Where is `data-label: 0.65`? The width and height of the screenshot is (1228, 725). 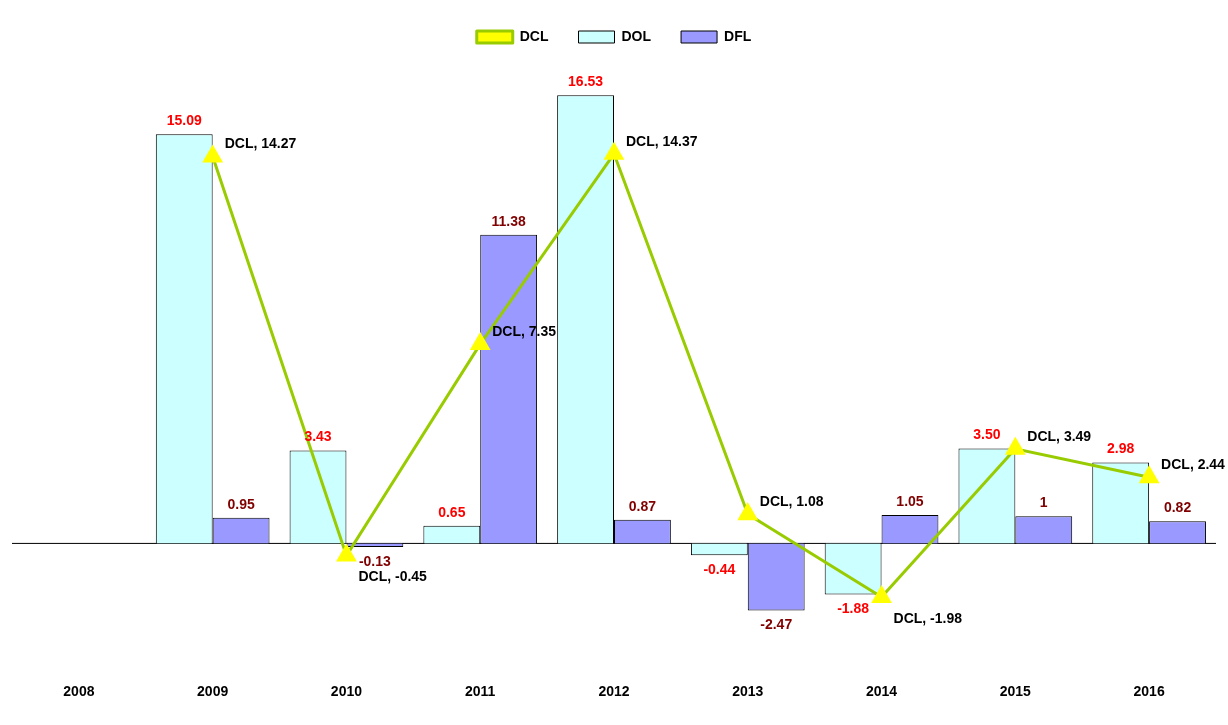
data-label: 0.65 is located at coordinates (452, 511).